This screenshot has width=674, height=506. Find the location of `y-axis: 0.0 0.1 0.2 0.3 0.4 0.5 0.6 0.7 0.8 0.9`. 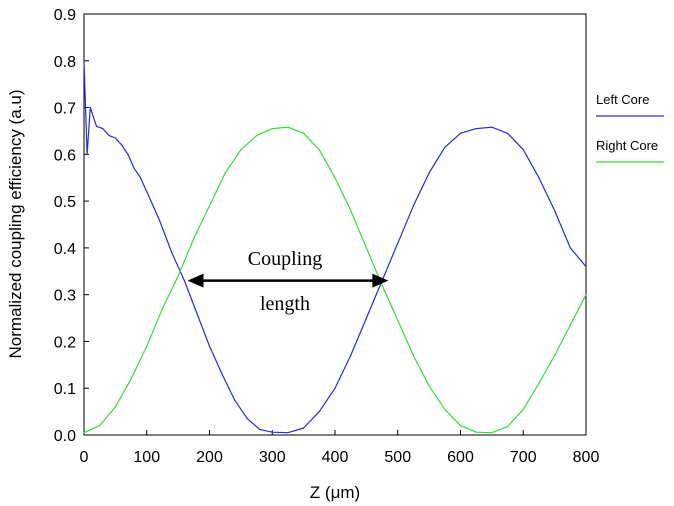

y-axis: 0.0 0.1 0.2 0.3 0.4 0.5 0.6 0.7 0.8 0.9 is located at coordinates (71, 226).